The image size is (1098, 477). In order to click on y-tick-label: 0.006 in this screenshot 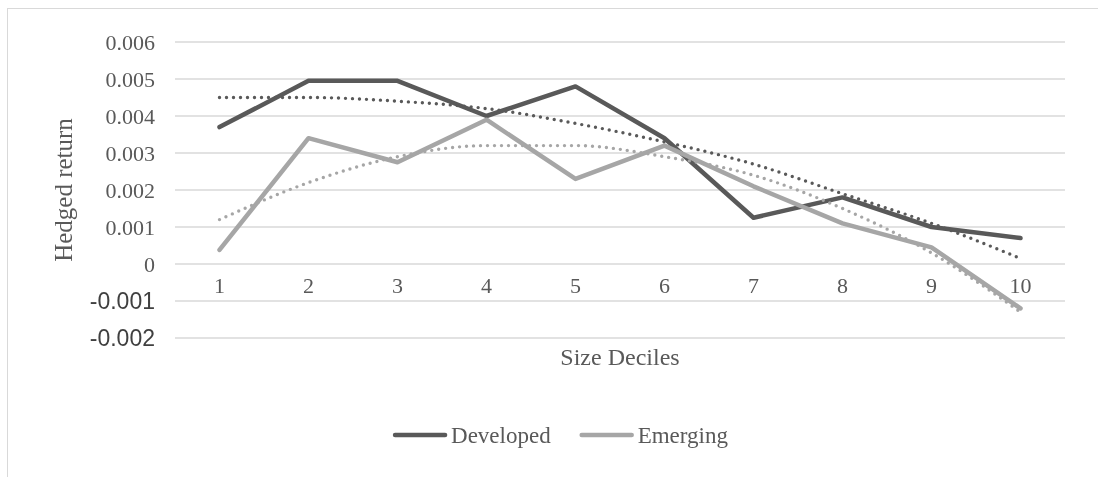, I will do `click(130, 42)`.